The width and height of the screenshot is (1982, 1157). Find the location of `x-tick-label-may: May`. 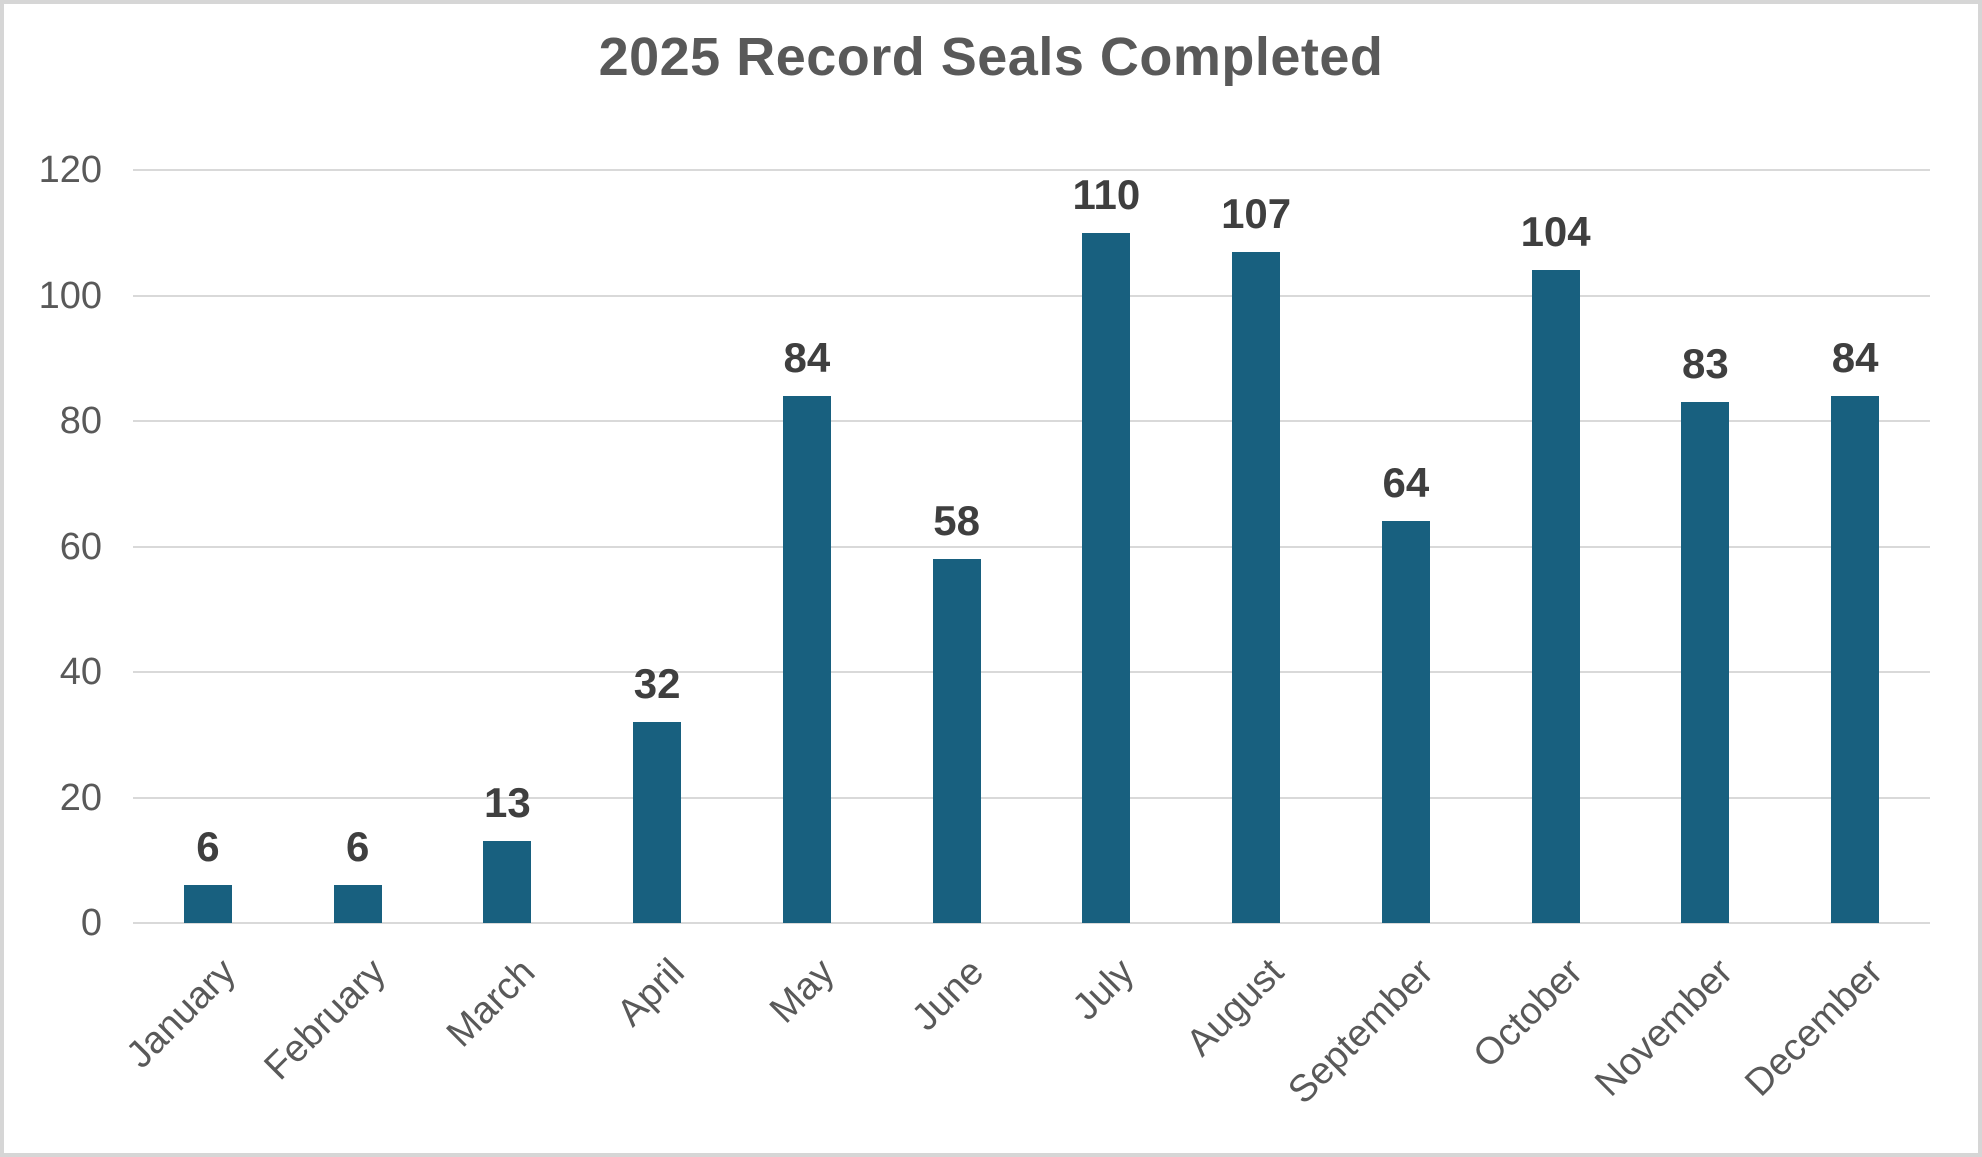

x-tick-label-may: May is located at coordinates (802, 991).